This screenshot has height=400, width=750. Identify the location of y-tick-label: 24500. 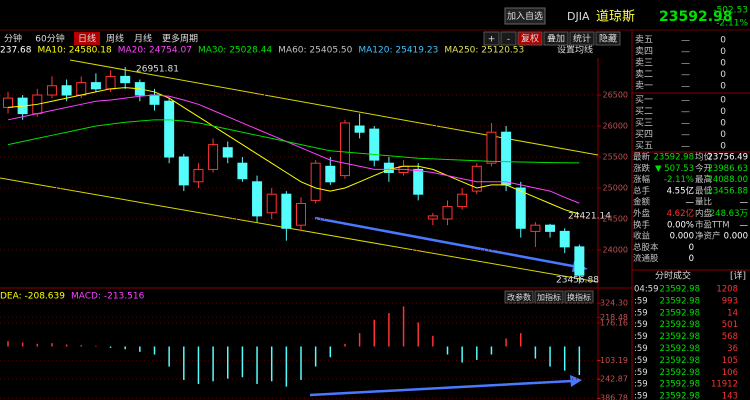
(615, 218).